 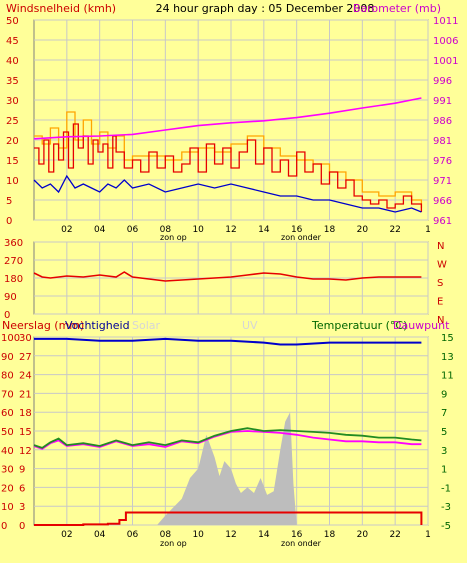 What do you see at coordinates (7, 413) in the screenshot?
I see `humidity-y-tick-label: 60` at bounding box center [7, 413].